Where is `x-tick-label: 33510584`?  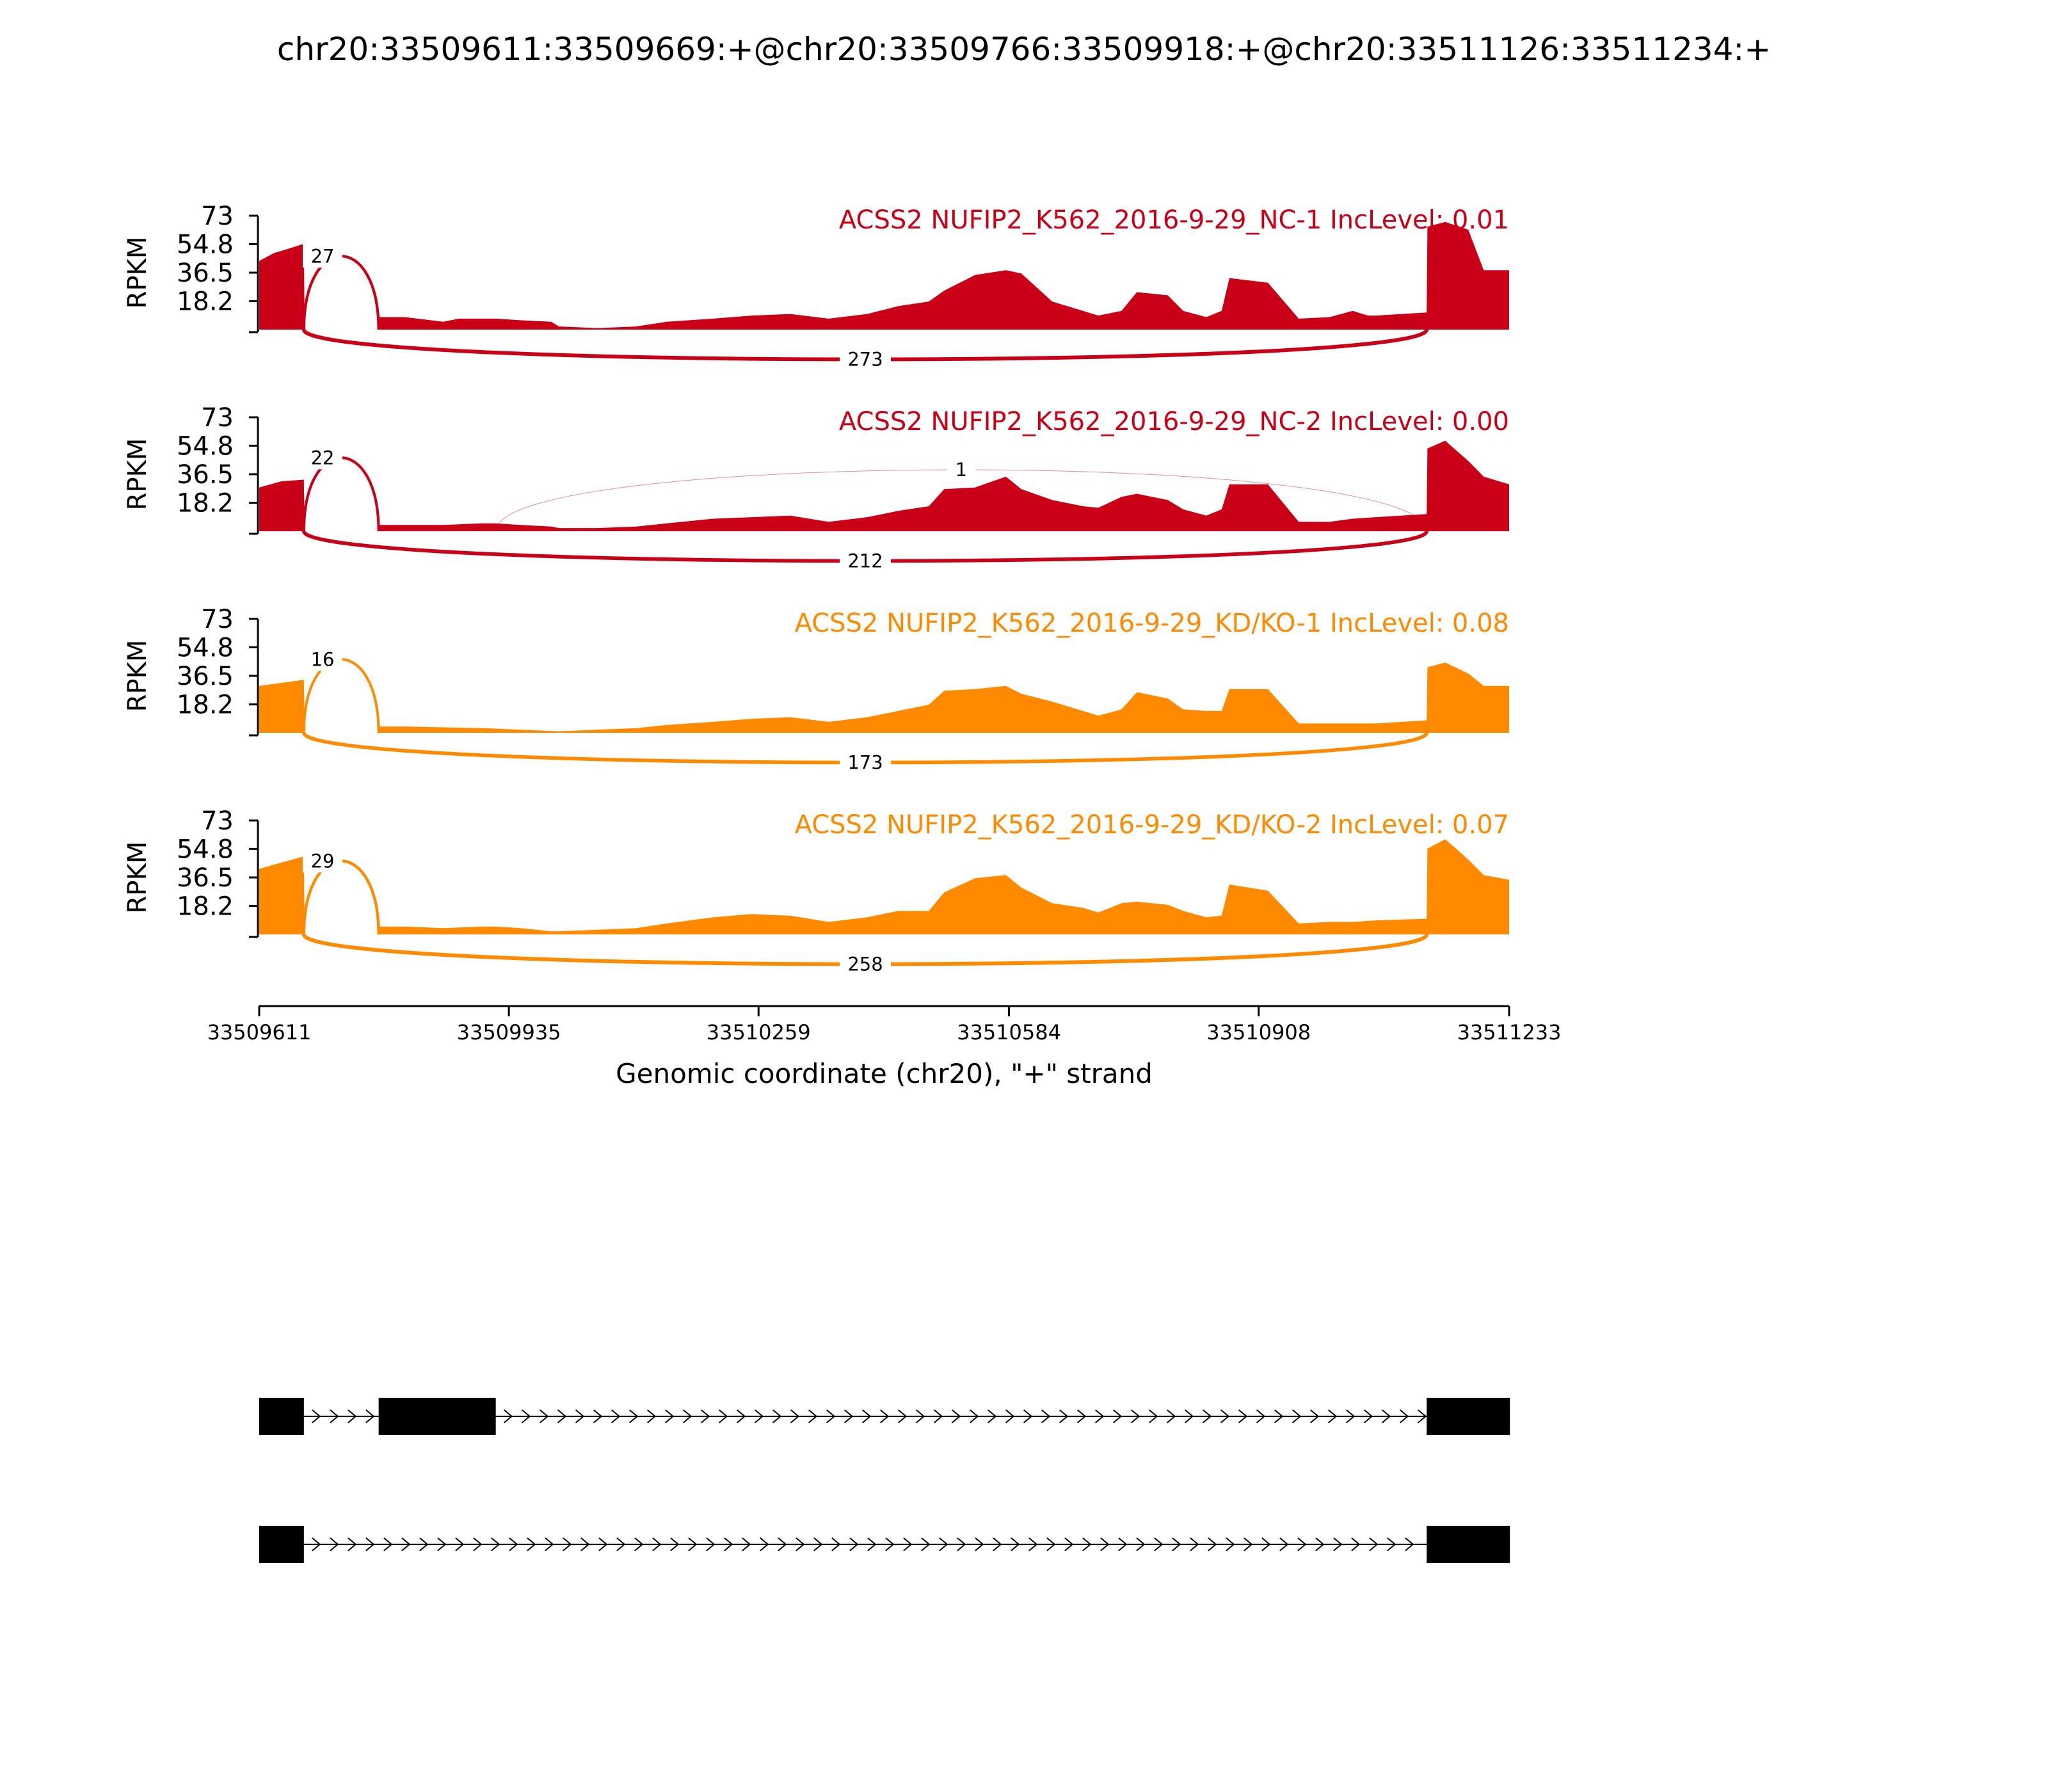
x-tick-label: 33510584 is located at coordinates (1009, 1032).